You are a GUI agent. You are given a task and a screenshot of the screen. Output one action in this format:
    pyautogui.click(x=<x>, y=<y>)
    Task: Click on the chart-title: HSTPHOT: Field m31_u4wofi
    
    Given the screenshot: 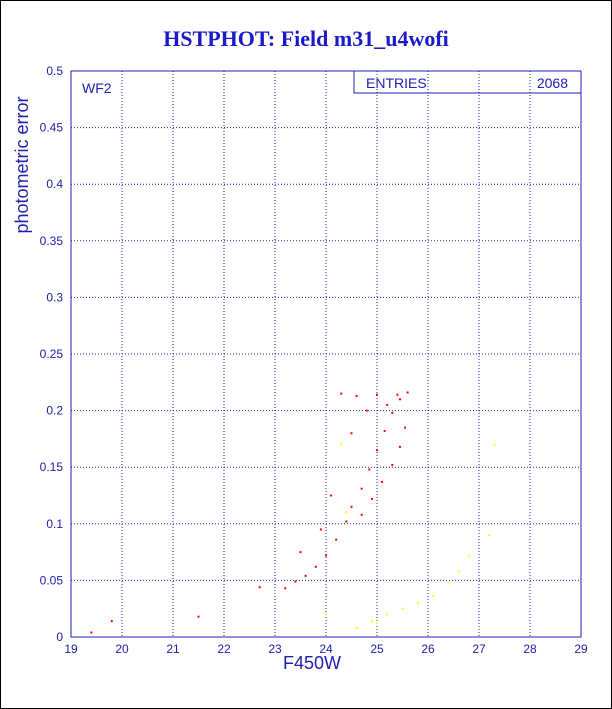 What is the action you would take?
    pyautogui.click(x=306, y=38)
    